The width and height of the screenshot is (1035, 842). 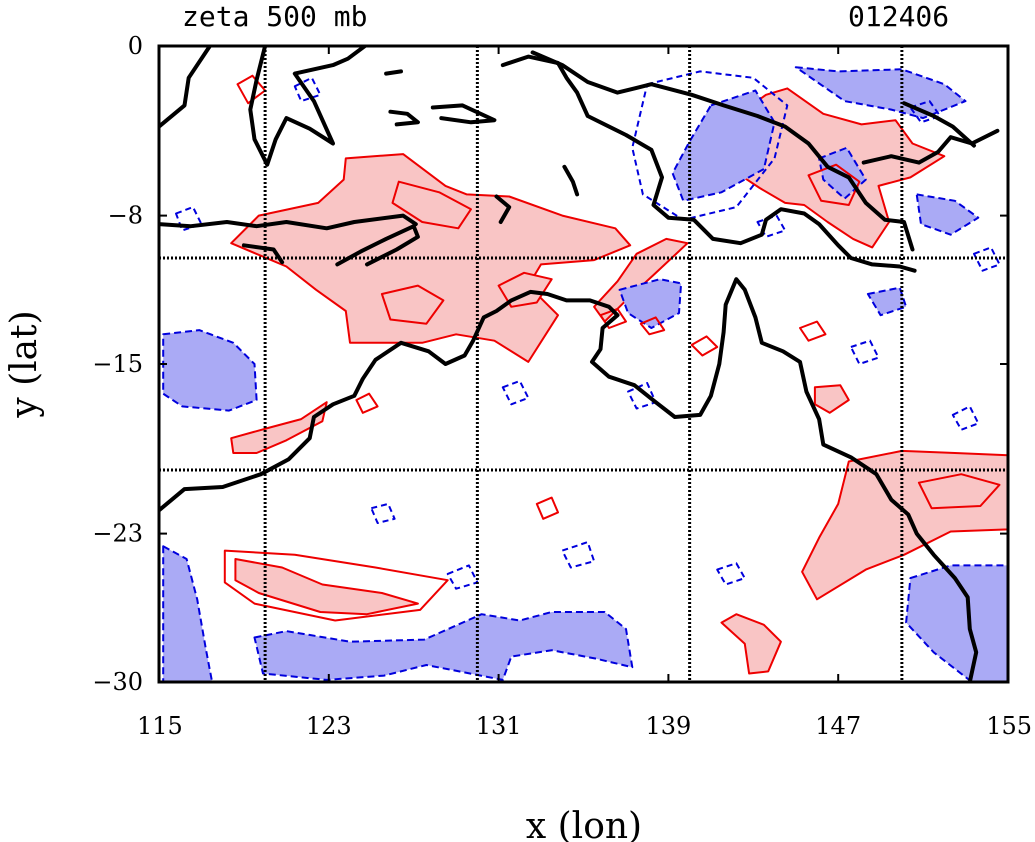 I want to click on neg-iso-banda-outer, so click(x=710, y=145).